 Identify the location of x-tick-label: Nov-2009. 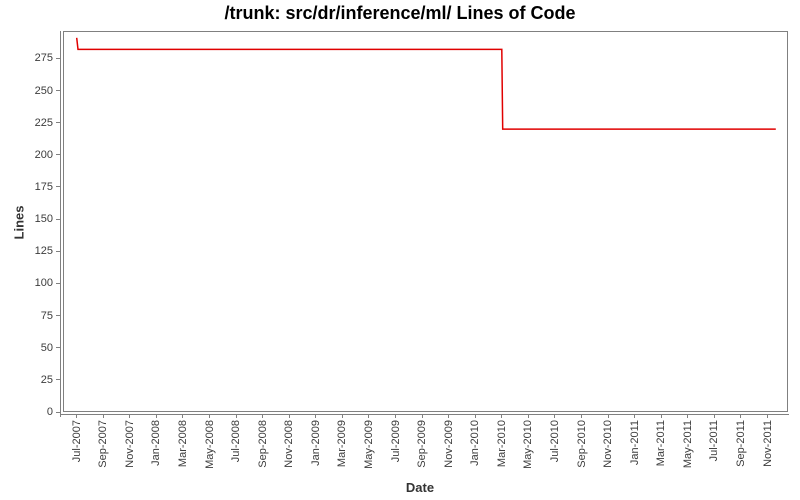
(448, 444).